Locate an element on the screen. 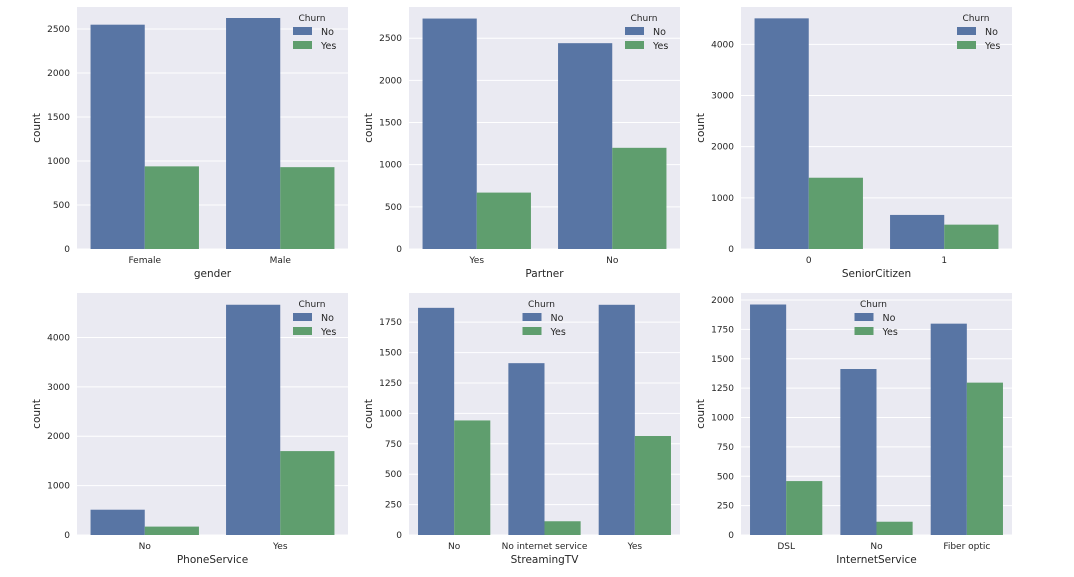 The image size is (1074, 577). x-tick-label: Fiber optic is located at coordinates (966, 547).